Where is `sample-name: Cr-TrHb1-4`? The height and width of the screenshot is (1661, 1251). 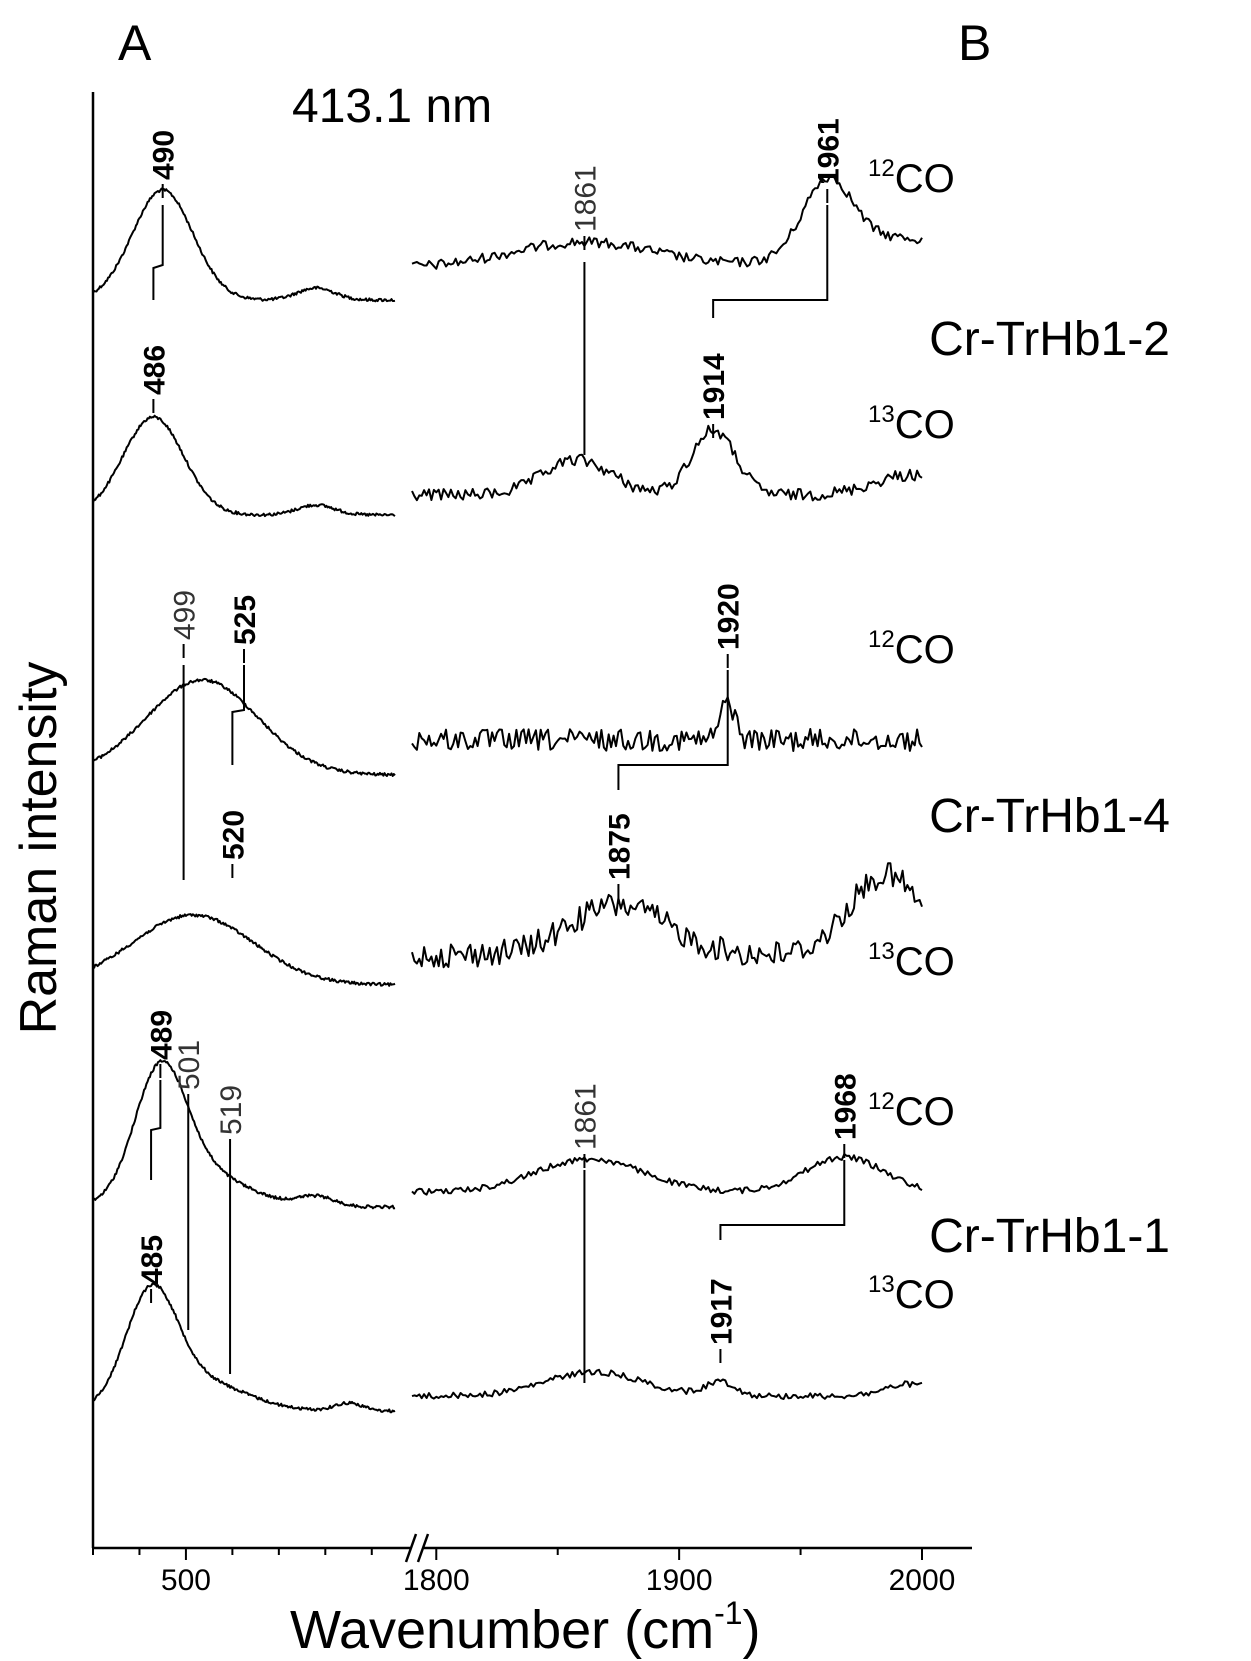
sample-name: Cr-TrHb1-4 is located at coordinates (1049, 816).